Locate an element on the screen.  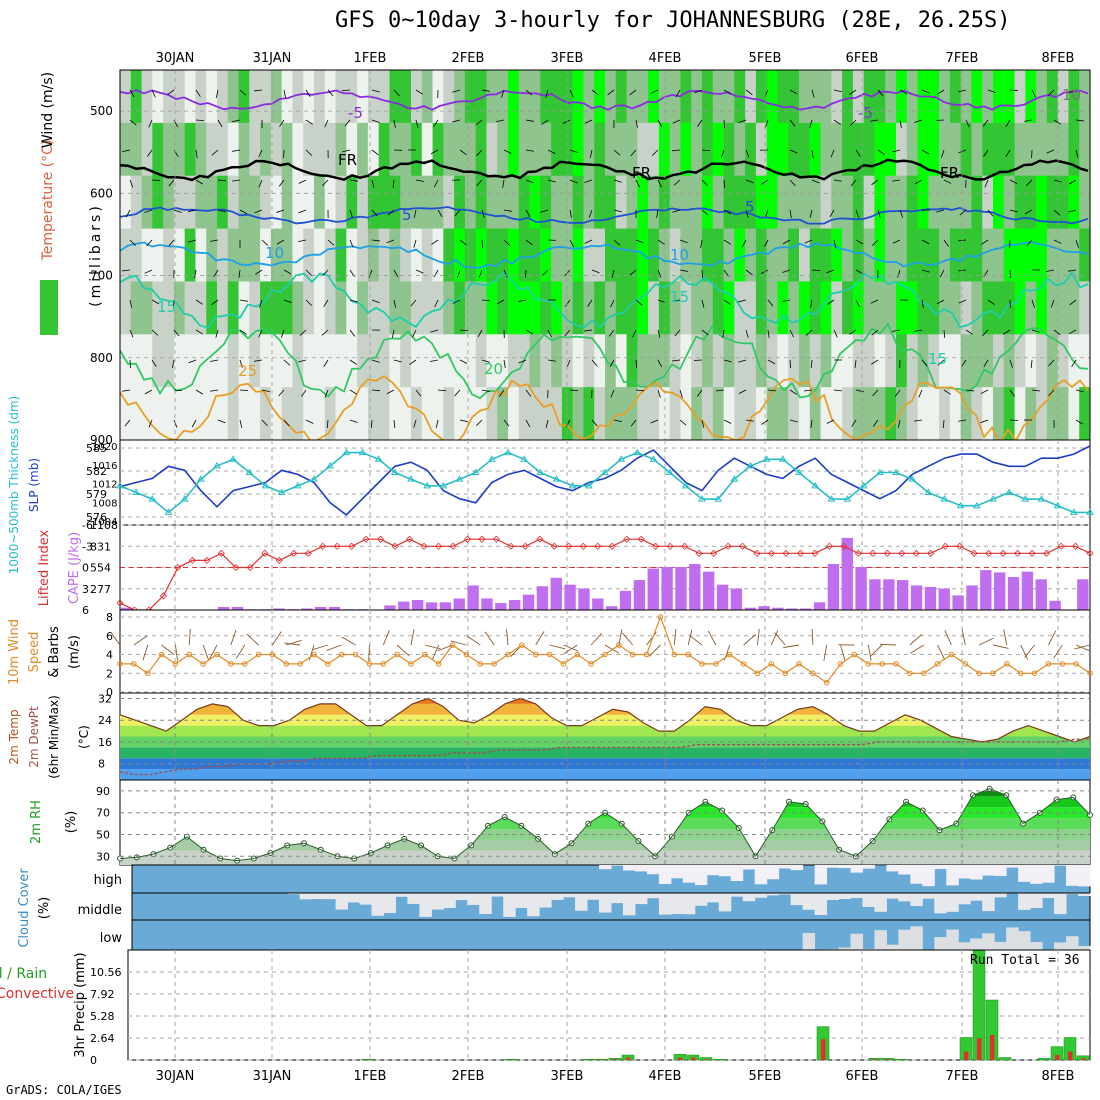
precip-conv-bar is located at coordinates (1070, 1055).